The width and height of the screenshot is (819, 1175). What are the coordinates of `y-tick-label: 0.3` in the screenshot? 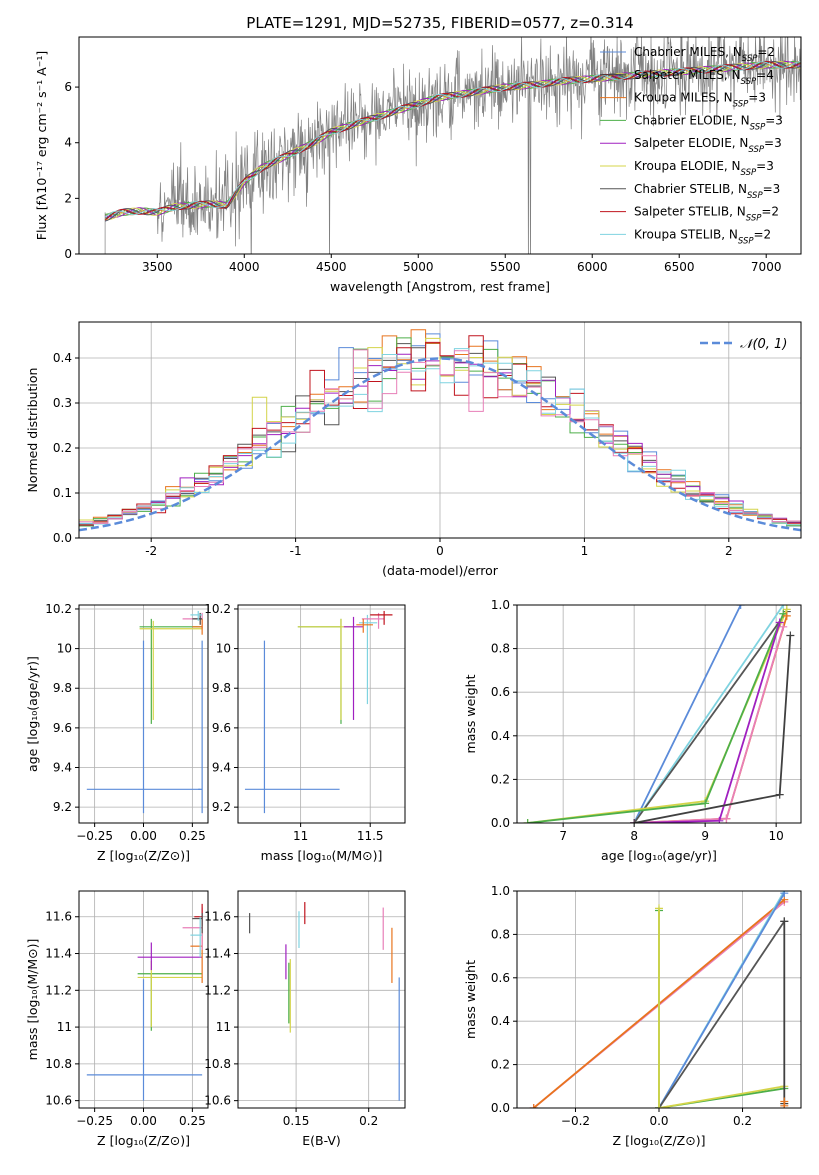 It's located at (62, 403).